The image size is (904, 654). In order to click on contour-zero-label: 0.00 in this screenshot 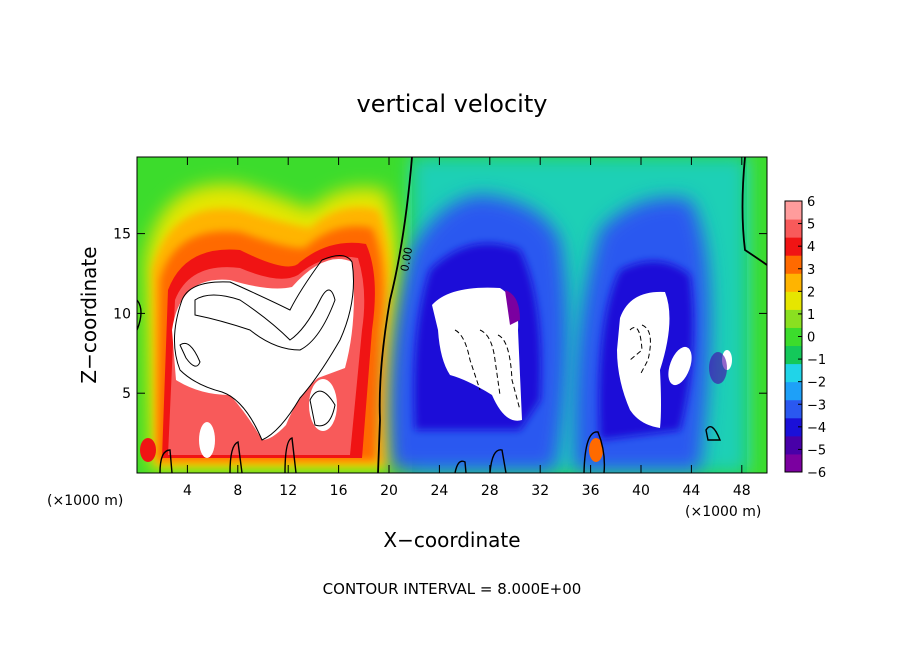, I will do `click(406, 259)`.